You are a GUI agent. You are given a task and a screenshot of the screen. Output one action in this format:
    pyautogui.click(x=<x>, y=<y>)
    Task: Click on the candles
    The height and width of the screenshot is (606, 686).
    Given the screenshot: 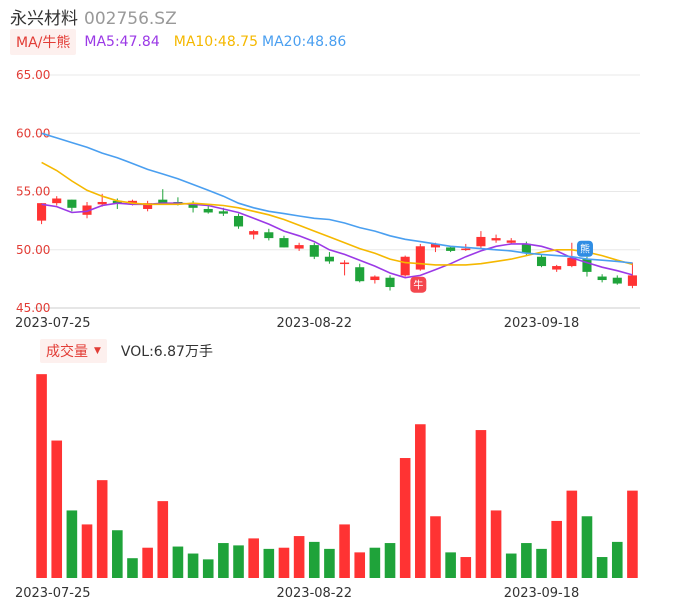 What is the action you would take?
    pyautogui.click(x=337, y=240)
    